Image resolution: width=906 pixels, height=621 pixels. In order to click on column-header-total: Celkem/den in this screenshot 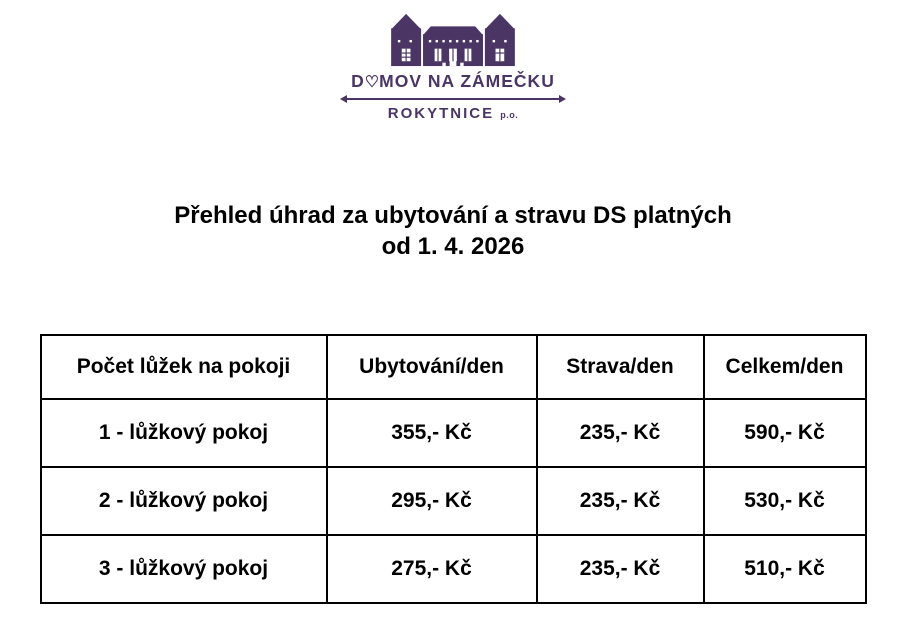, I will do `click(784, 367)`.